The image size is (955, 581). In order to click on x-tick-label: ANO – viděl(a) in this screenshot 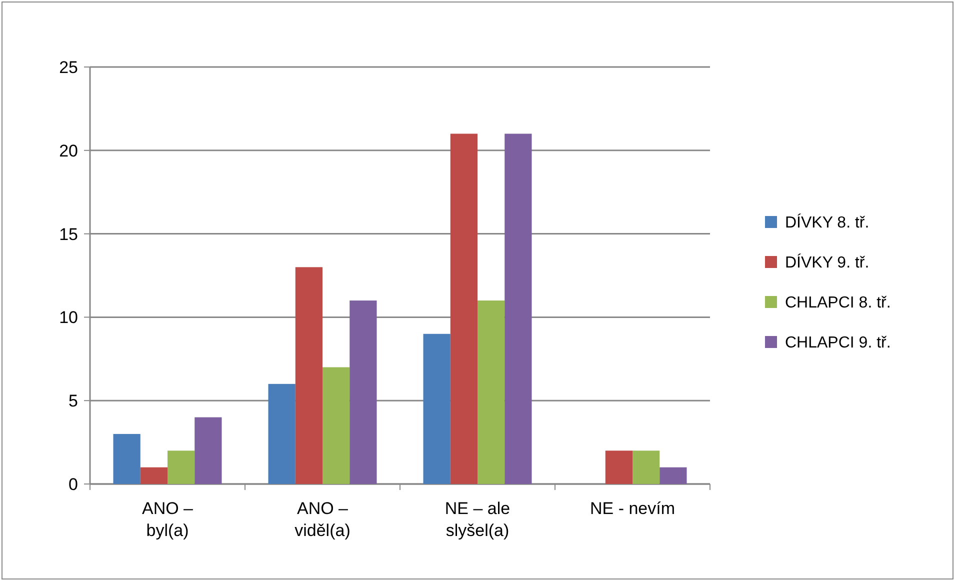, I will do `click(322, 519)`.